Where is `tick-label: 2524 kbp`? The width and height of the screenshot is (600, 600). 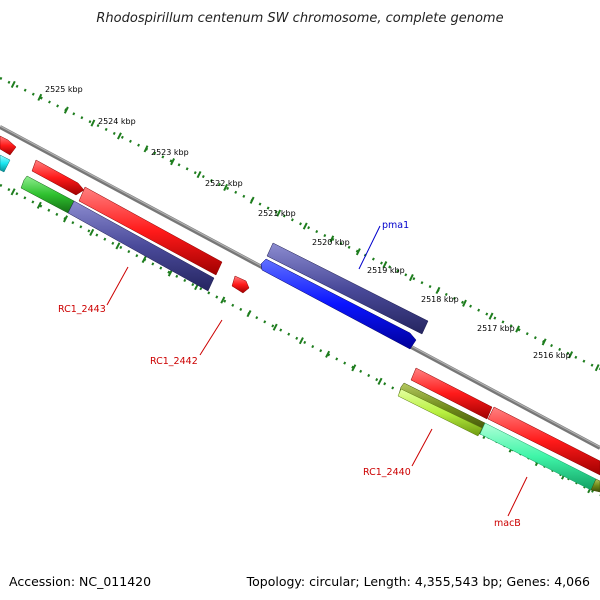 tick-label: 2524 kbp is located at coordinates (117, 121).